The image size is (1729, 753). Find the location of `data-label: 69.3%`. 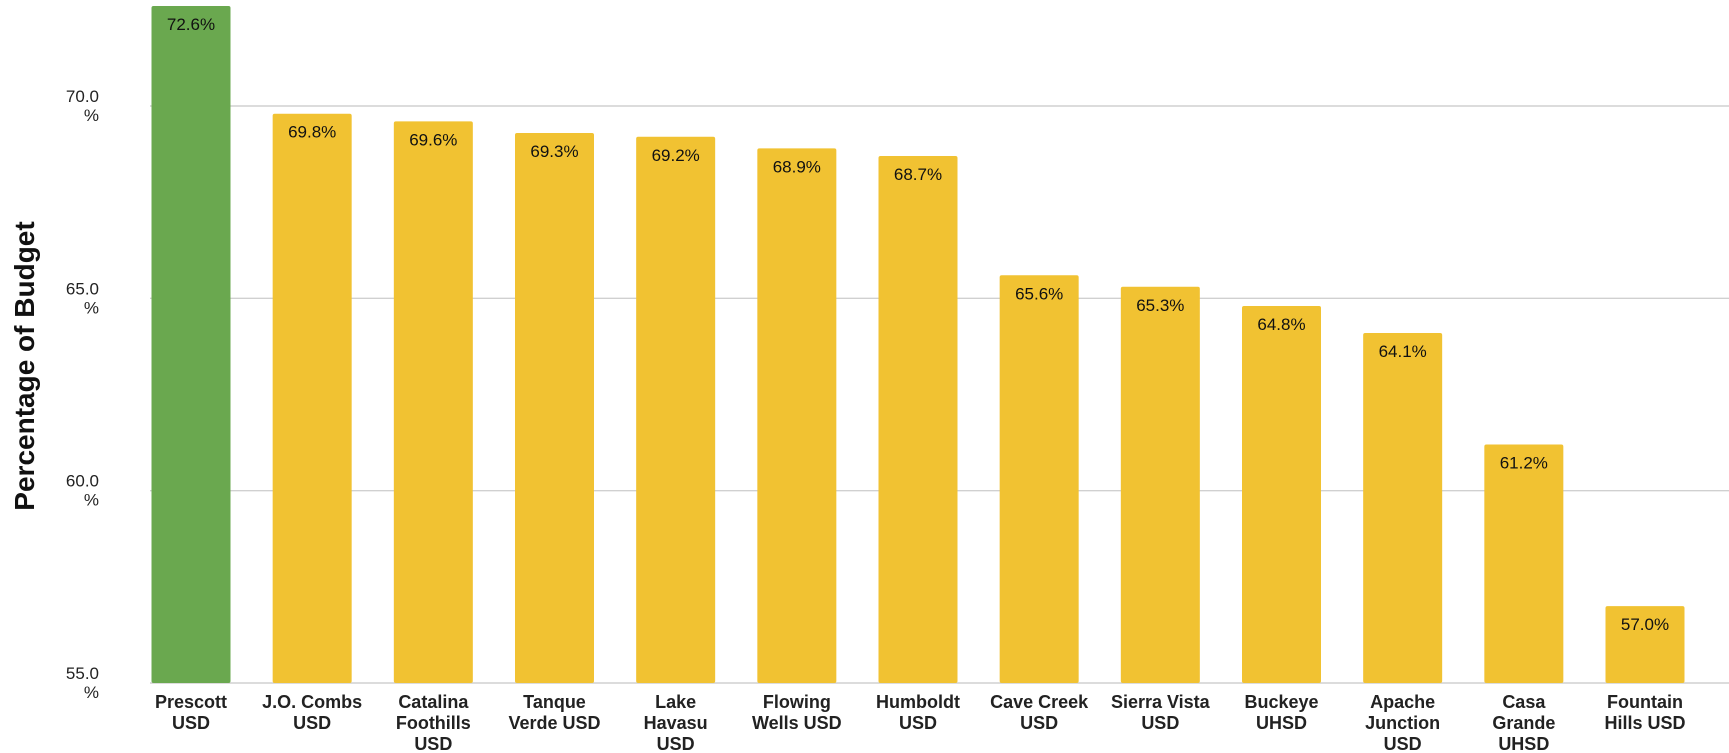

data-label: 69.3% is located at coordinates (554, 151).